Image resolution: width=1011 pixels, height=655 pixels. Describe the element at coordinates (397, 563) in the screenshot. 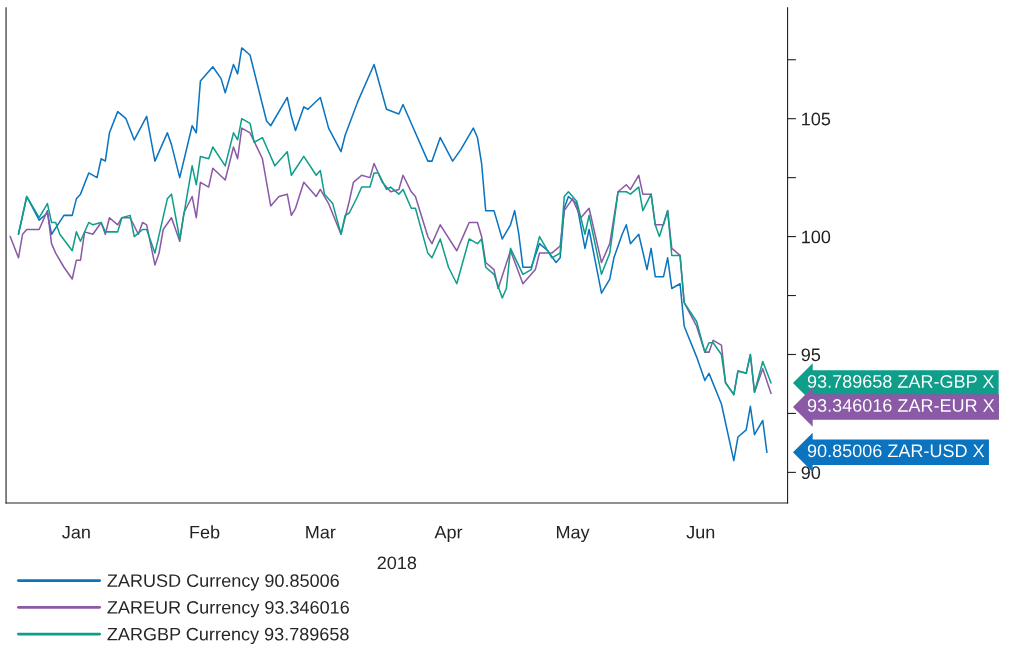

I see `x-axis-title: 2018` at that location.